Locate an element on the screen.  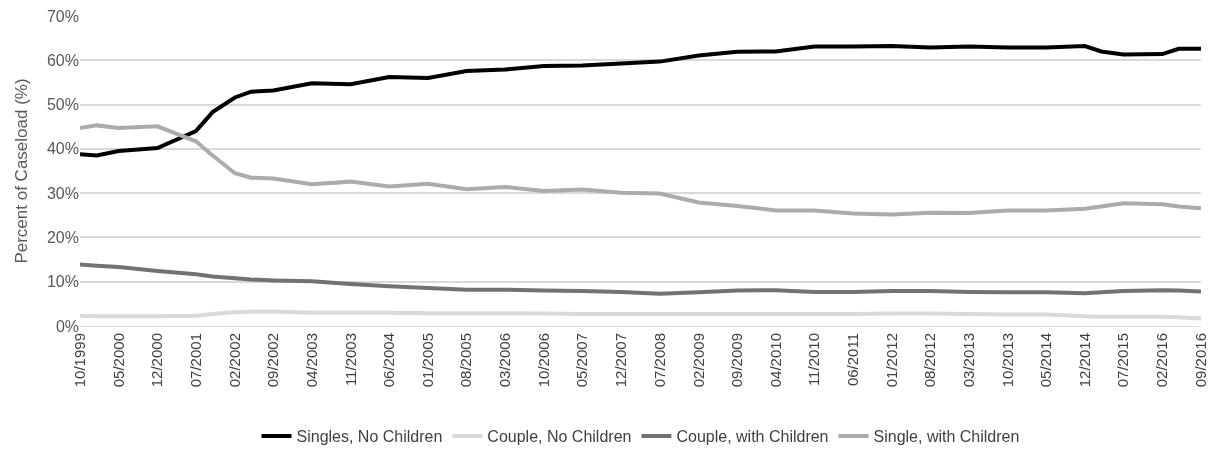
x-tick-label: 08/2012 is located at coordinates (930, 360).